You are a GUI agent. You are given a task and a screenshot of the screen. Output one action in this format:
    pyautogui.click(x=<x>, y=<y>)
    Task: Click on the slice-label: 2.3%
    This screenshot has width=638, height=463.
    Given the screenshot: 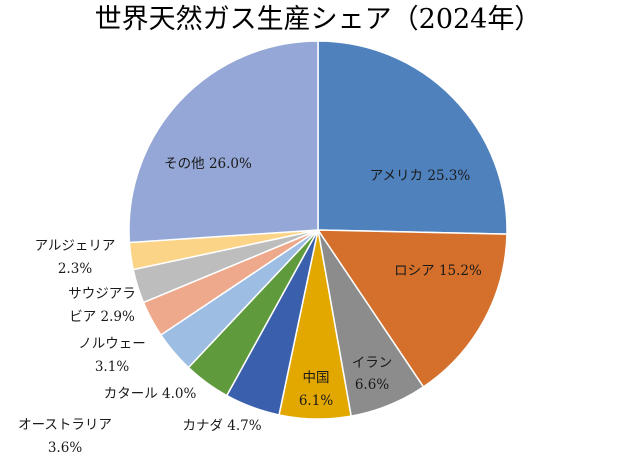 What is the action you would take?
    pyautogui.click(x=75, y=269)
    